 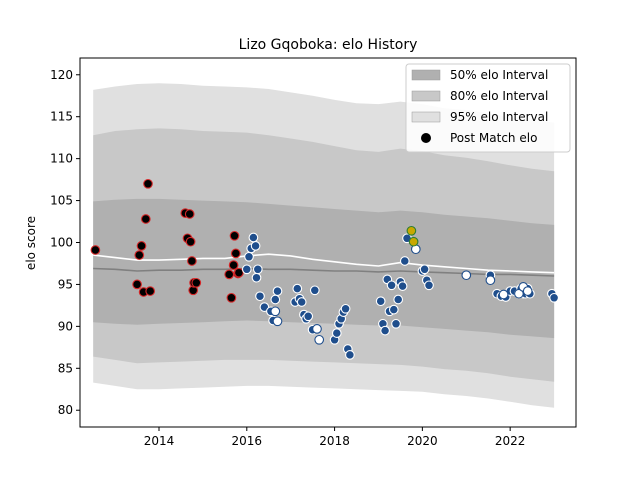 I want to click on legend-box, so click(x=488, y=108).